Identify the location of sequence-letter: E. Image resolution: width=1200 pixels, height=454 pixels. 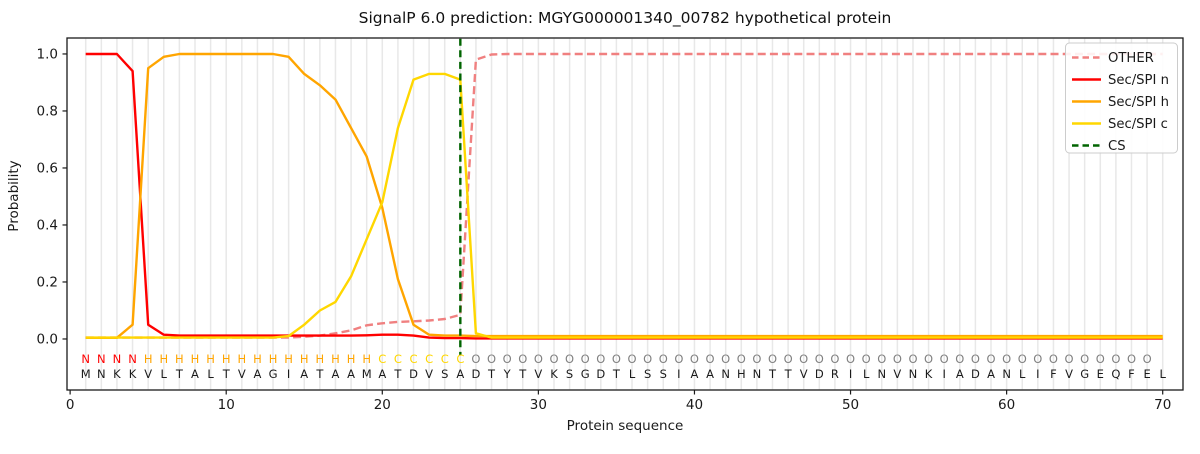
(1146, 374).